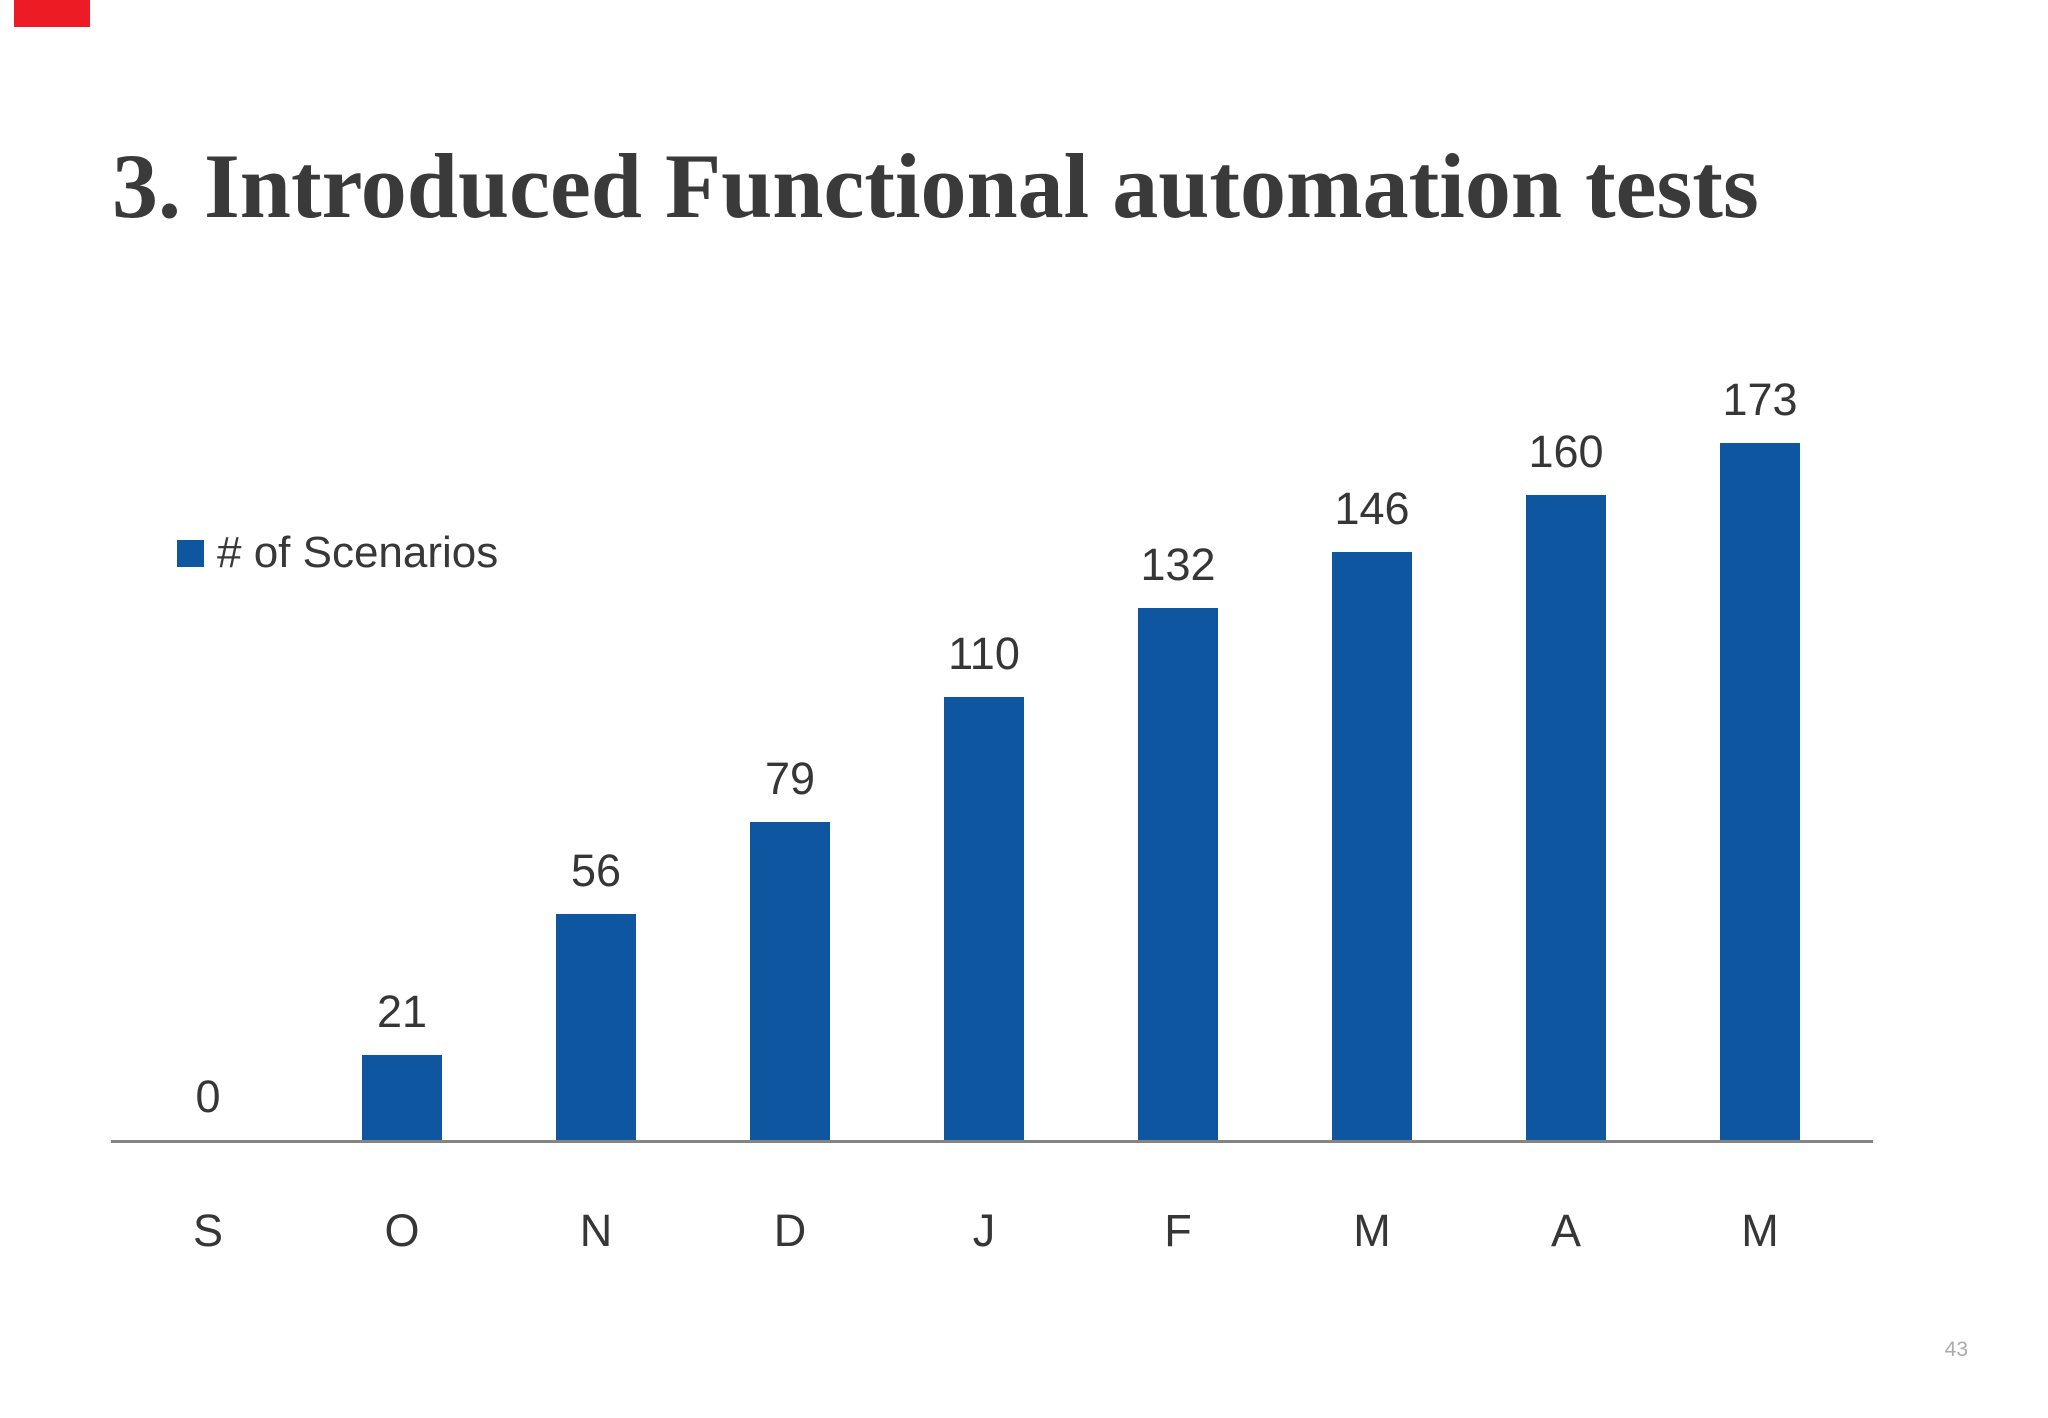 Image resolution: width=2048 pixels, height=1418 pixels. Describe the element at coordinates (1566, 451) in the screenshot. I see `bar-value-label: 160` at that location.